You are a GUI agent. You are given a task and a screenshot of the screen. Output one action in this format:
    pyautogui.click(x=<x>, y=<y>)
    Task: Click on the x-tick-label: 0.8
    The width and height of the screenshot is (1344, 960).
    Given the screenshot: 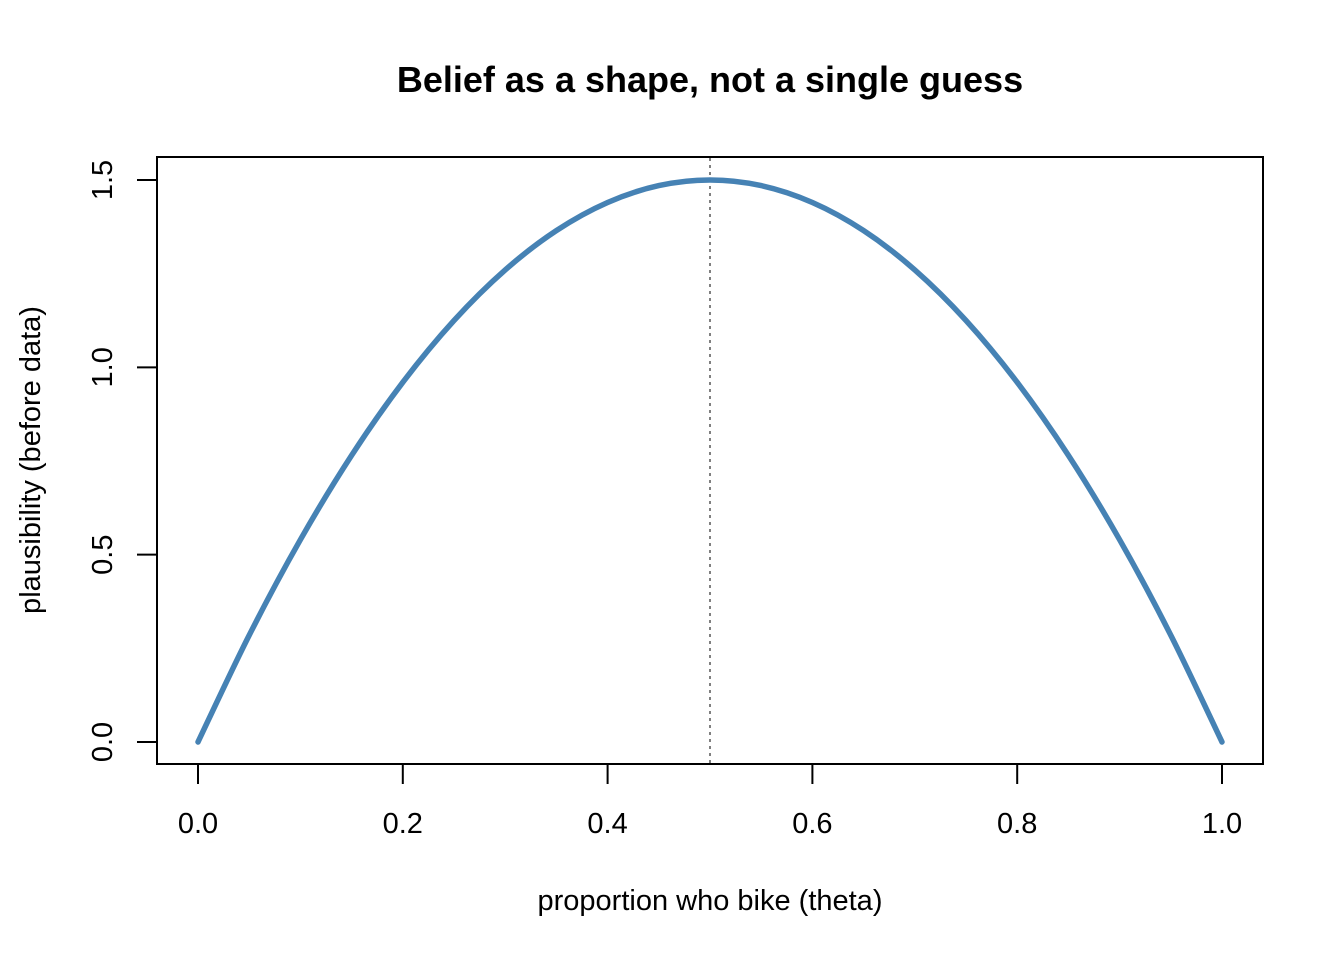 What is the action you would take?
    pyautogui.click(x=1017, y=824)
    